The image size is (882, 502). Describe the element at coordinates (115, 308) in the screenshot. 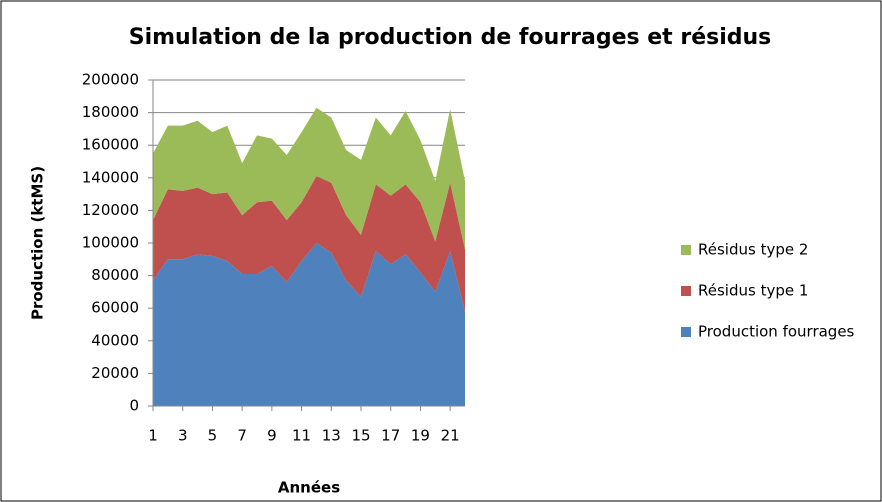

I see `y-tick-label: 60000` at that location.